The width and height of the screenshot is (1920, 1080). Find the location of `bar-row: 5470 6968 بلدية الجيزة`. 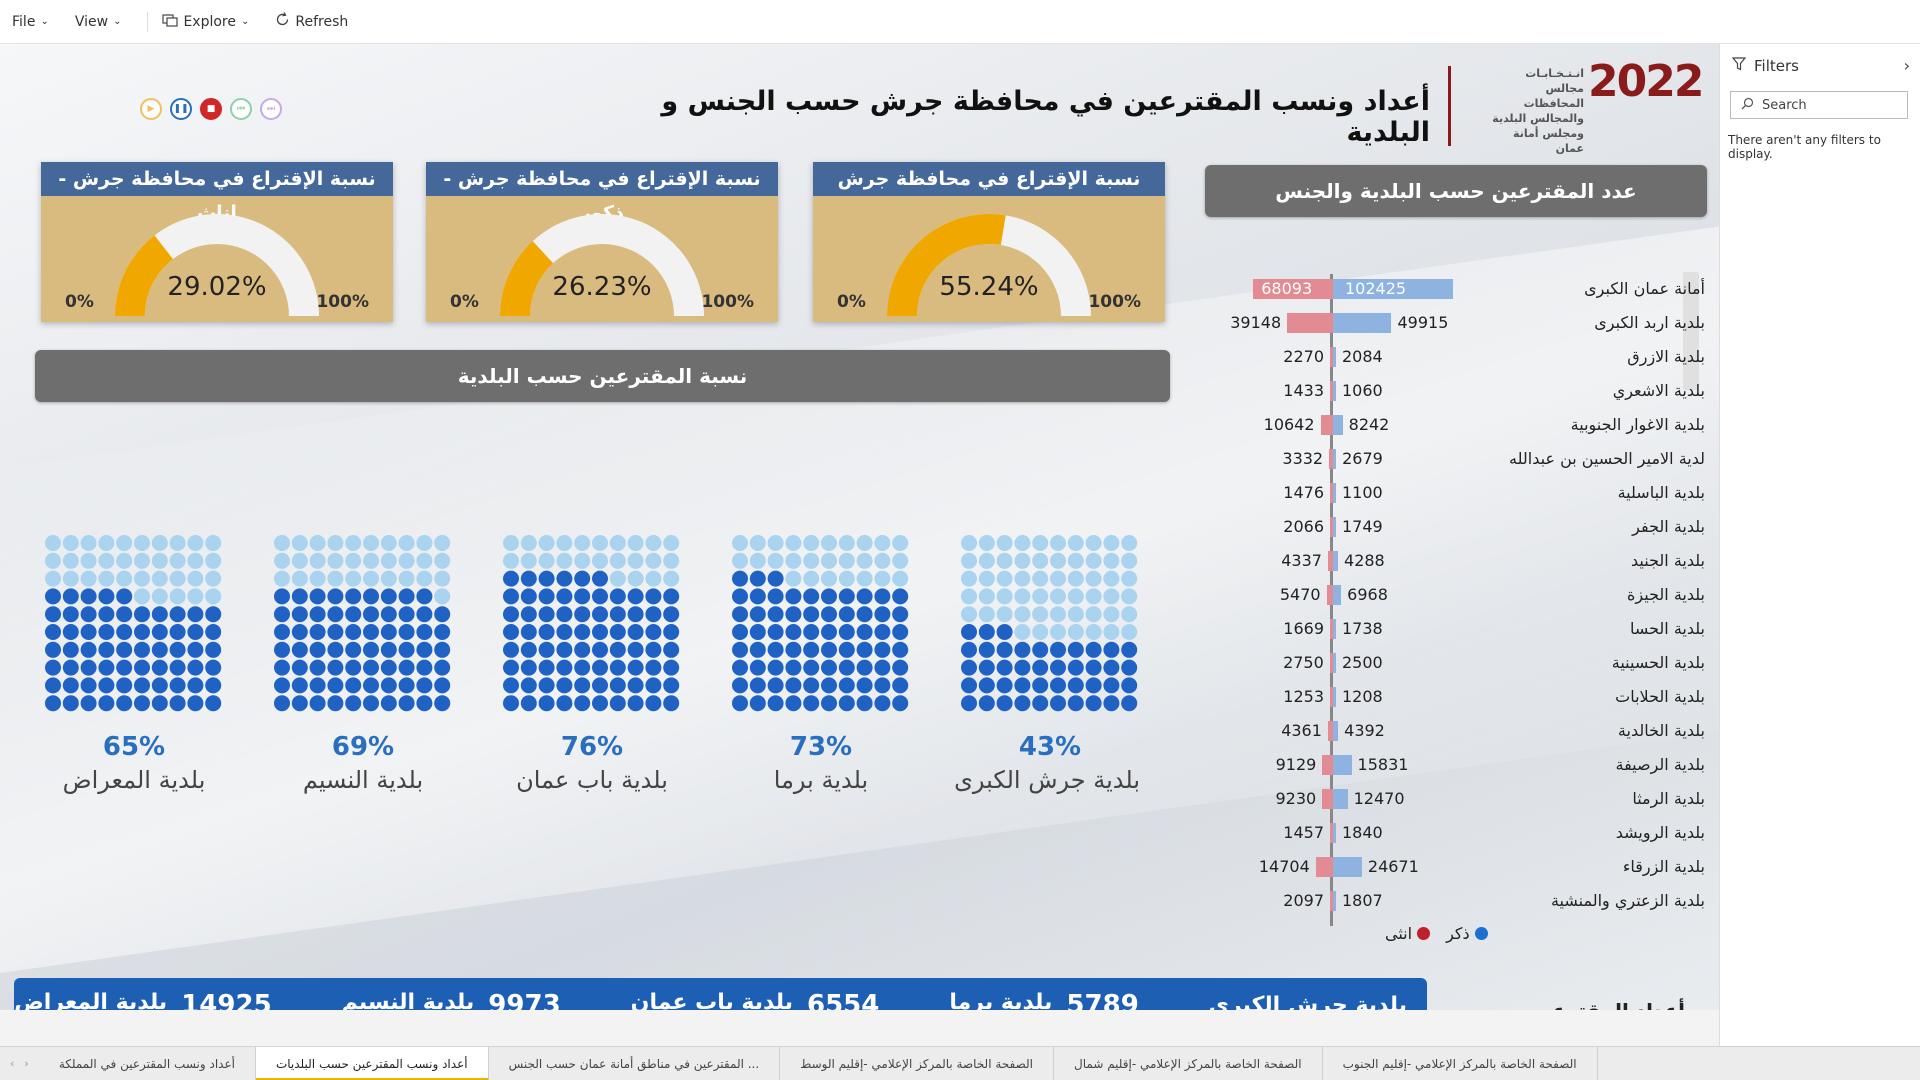

bar-row: 5470 6968 بلدية الجيزة is located at coordinates (1455, 595).